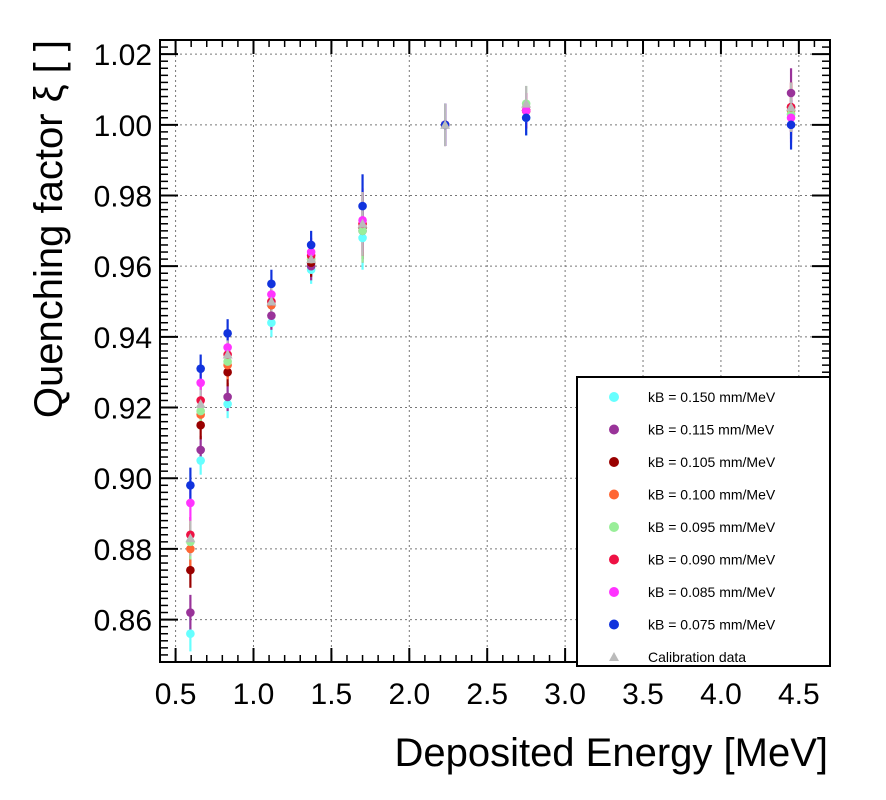 This screenshot has height=800, width=886. Describe the element at coordinates (49, 229) in the screenshot. I see `y-axis-title: Quenching factor ξ [ ]` at that location.